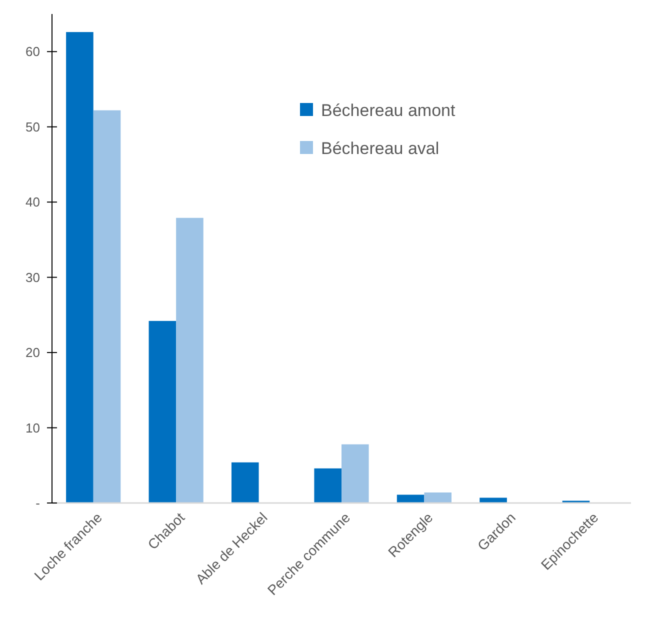 The height and width of the screenshot is (624, 651). I want to click on y-tick-label: 50, so click(33, 126).